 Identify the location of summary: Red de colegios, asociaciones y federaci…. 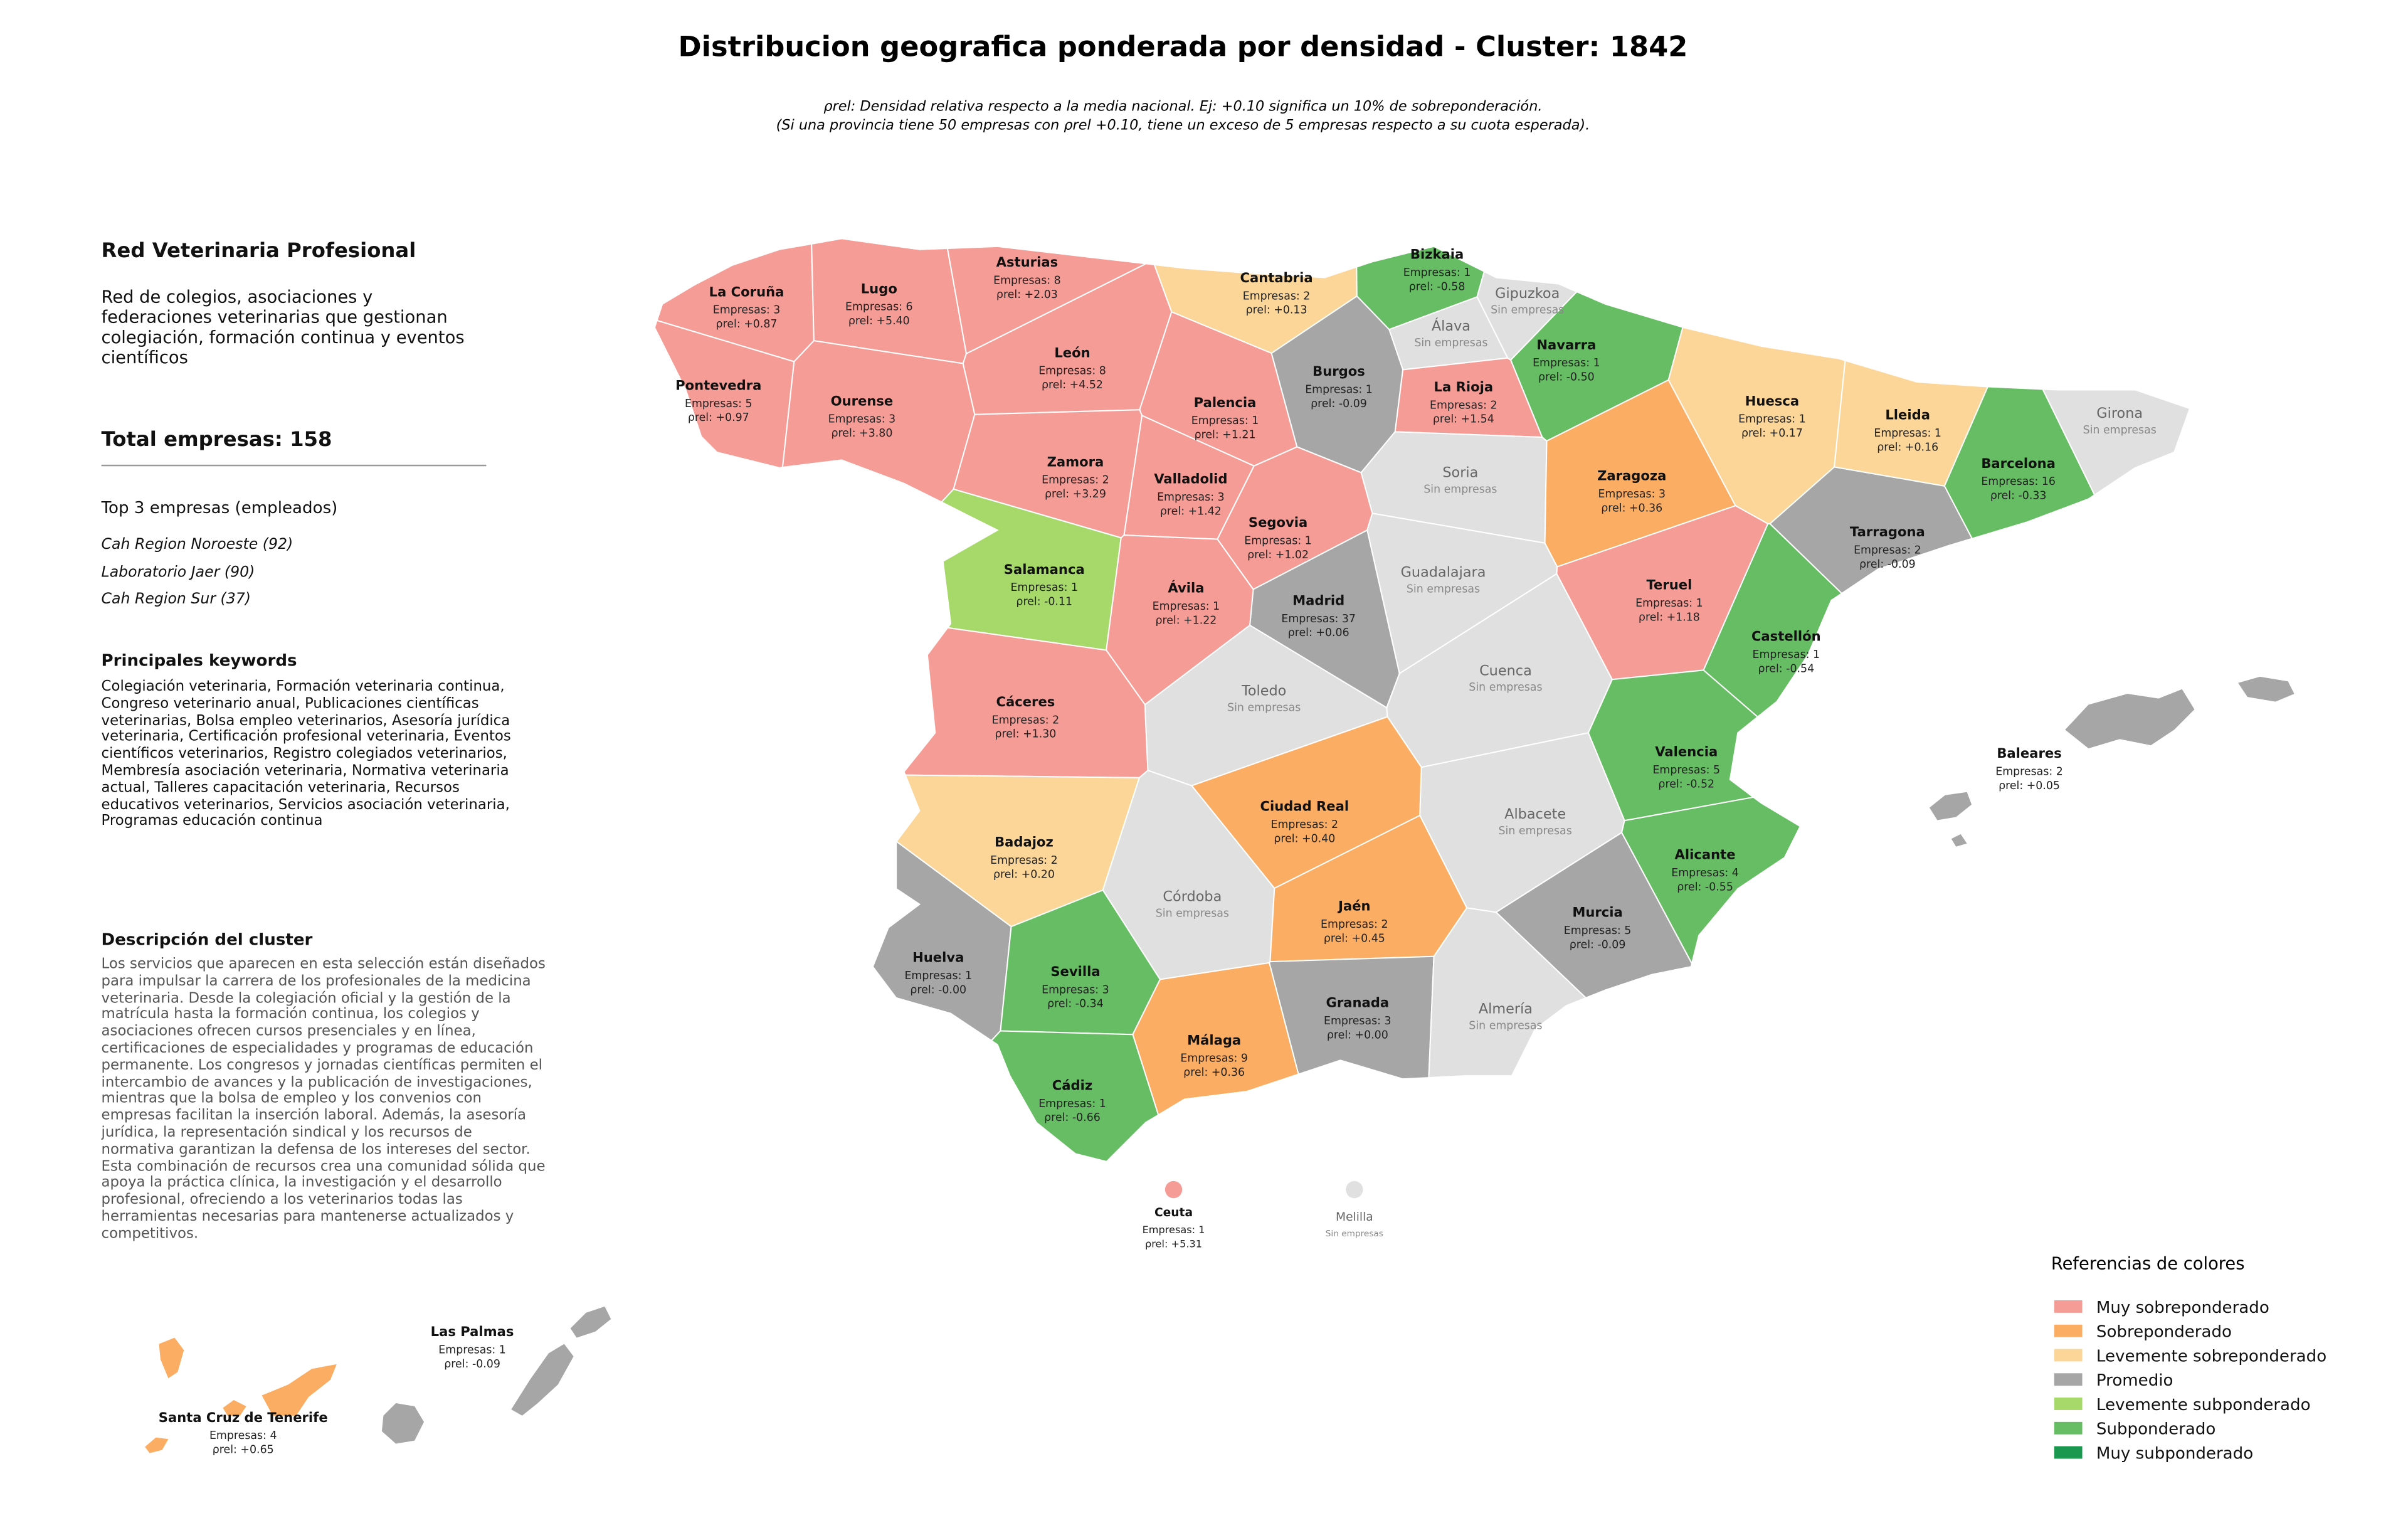
(283, 328).